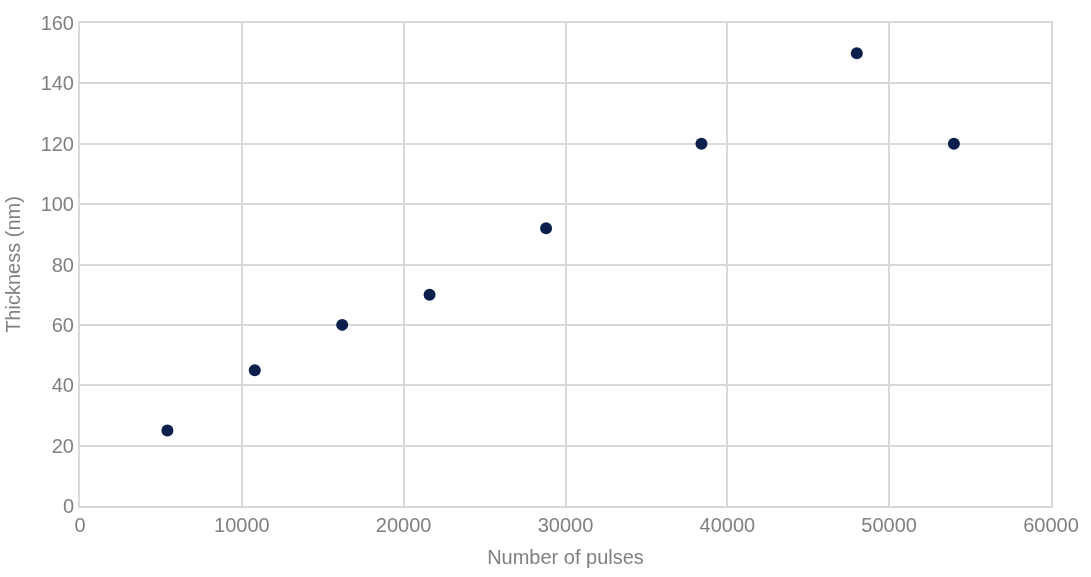  What do you see at coordinates (57, 143) in the screenshot?
I see `y-tick-label: 120` at bounding box center [57, 143].